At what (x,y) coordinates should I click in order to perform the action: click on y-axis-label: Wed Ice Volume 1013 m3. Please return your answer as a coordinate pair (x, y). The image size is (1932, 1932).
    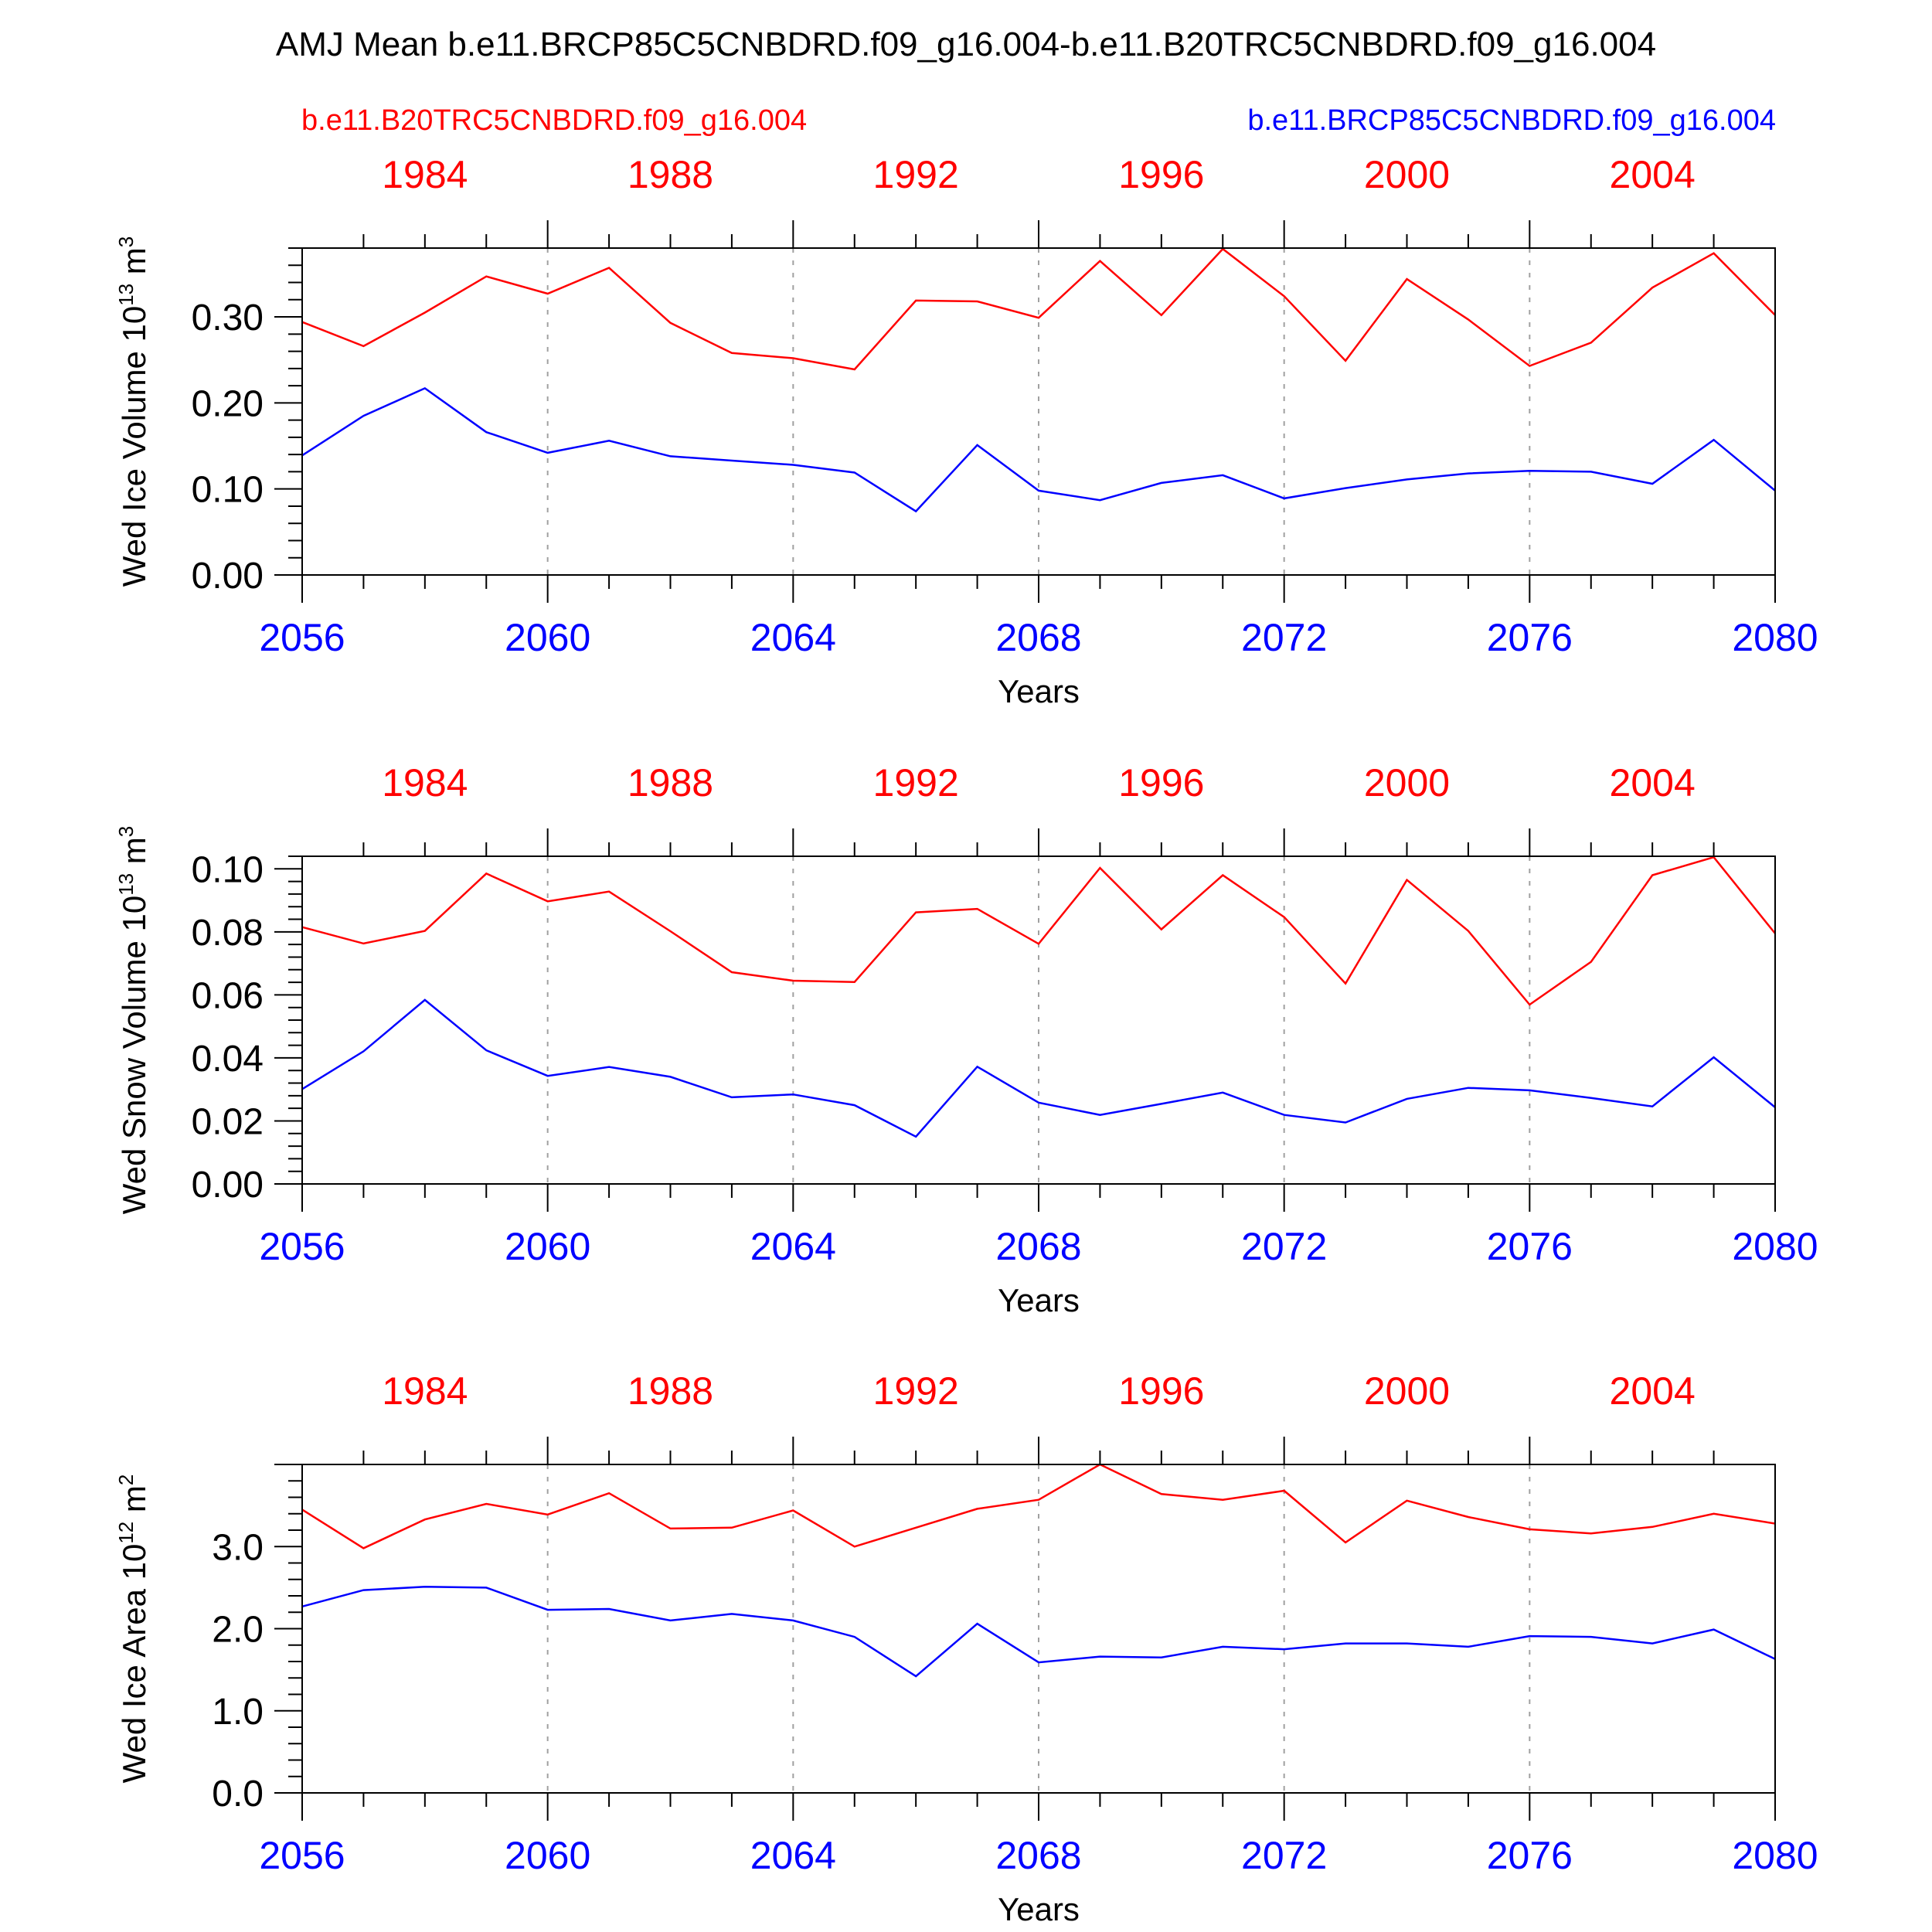
    Looking at the image, I should click on (133, 411).